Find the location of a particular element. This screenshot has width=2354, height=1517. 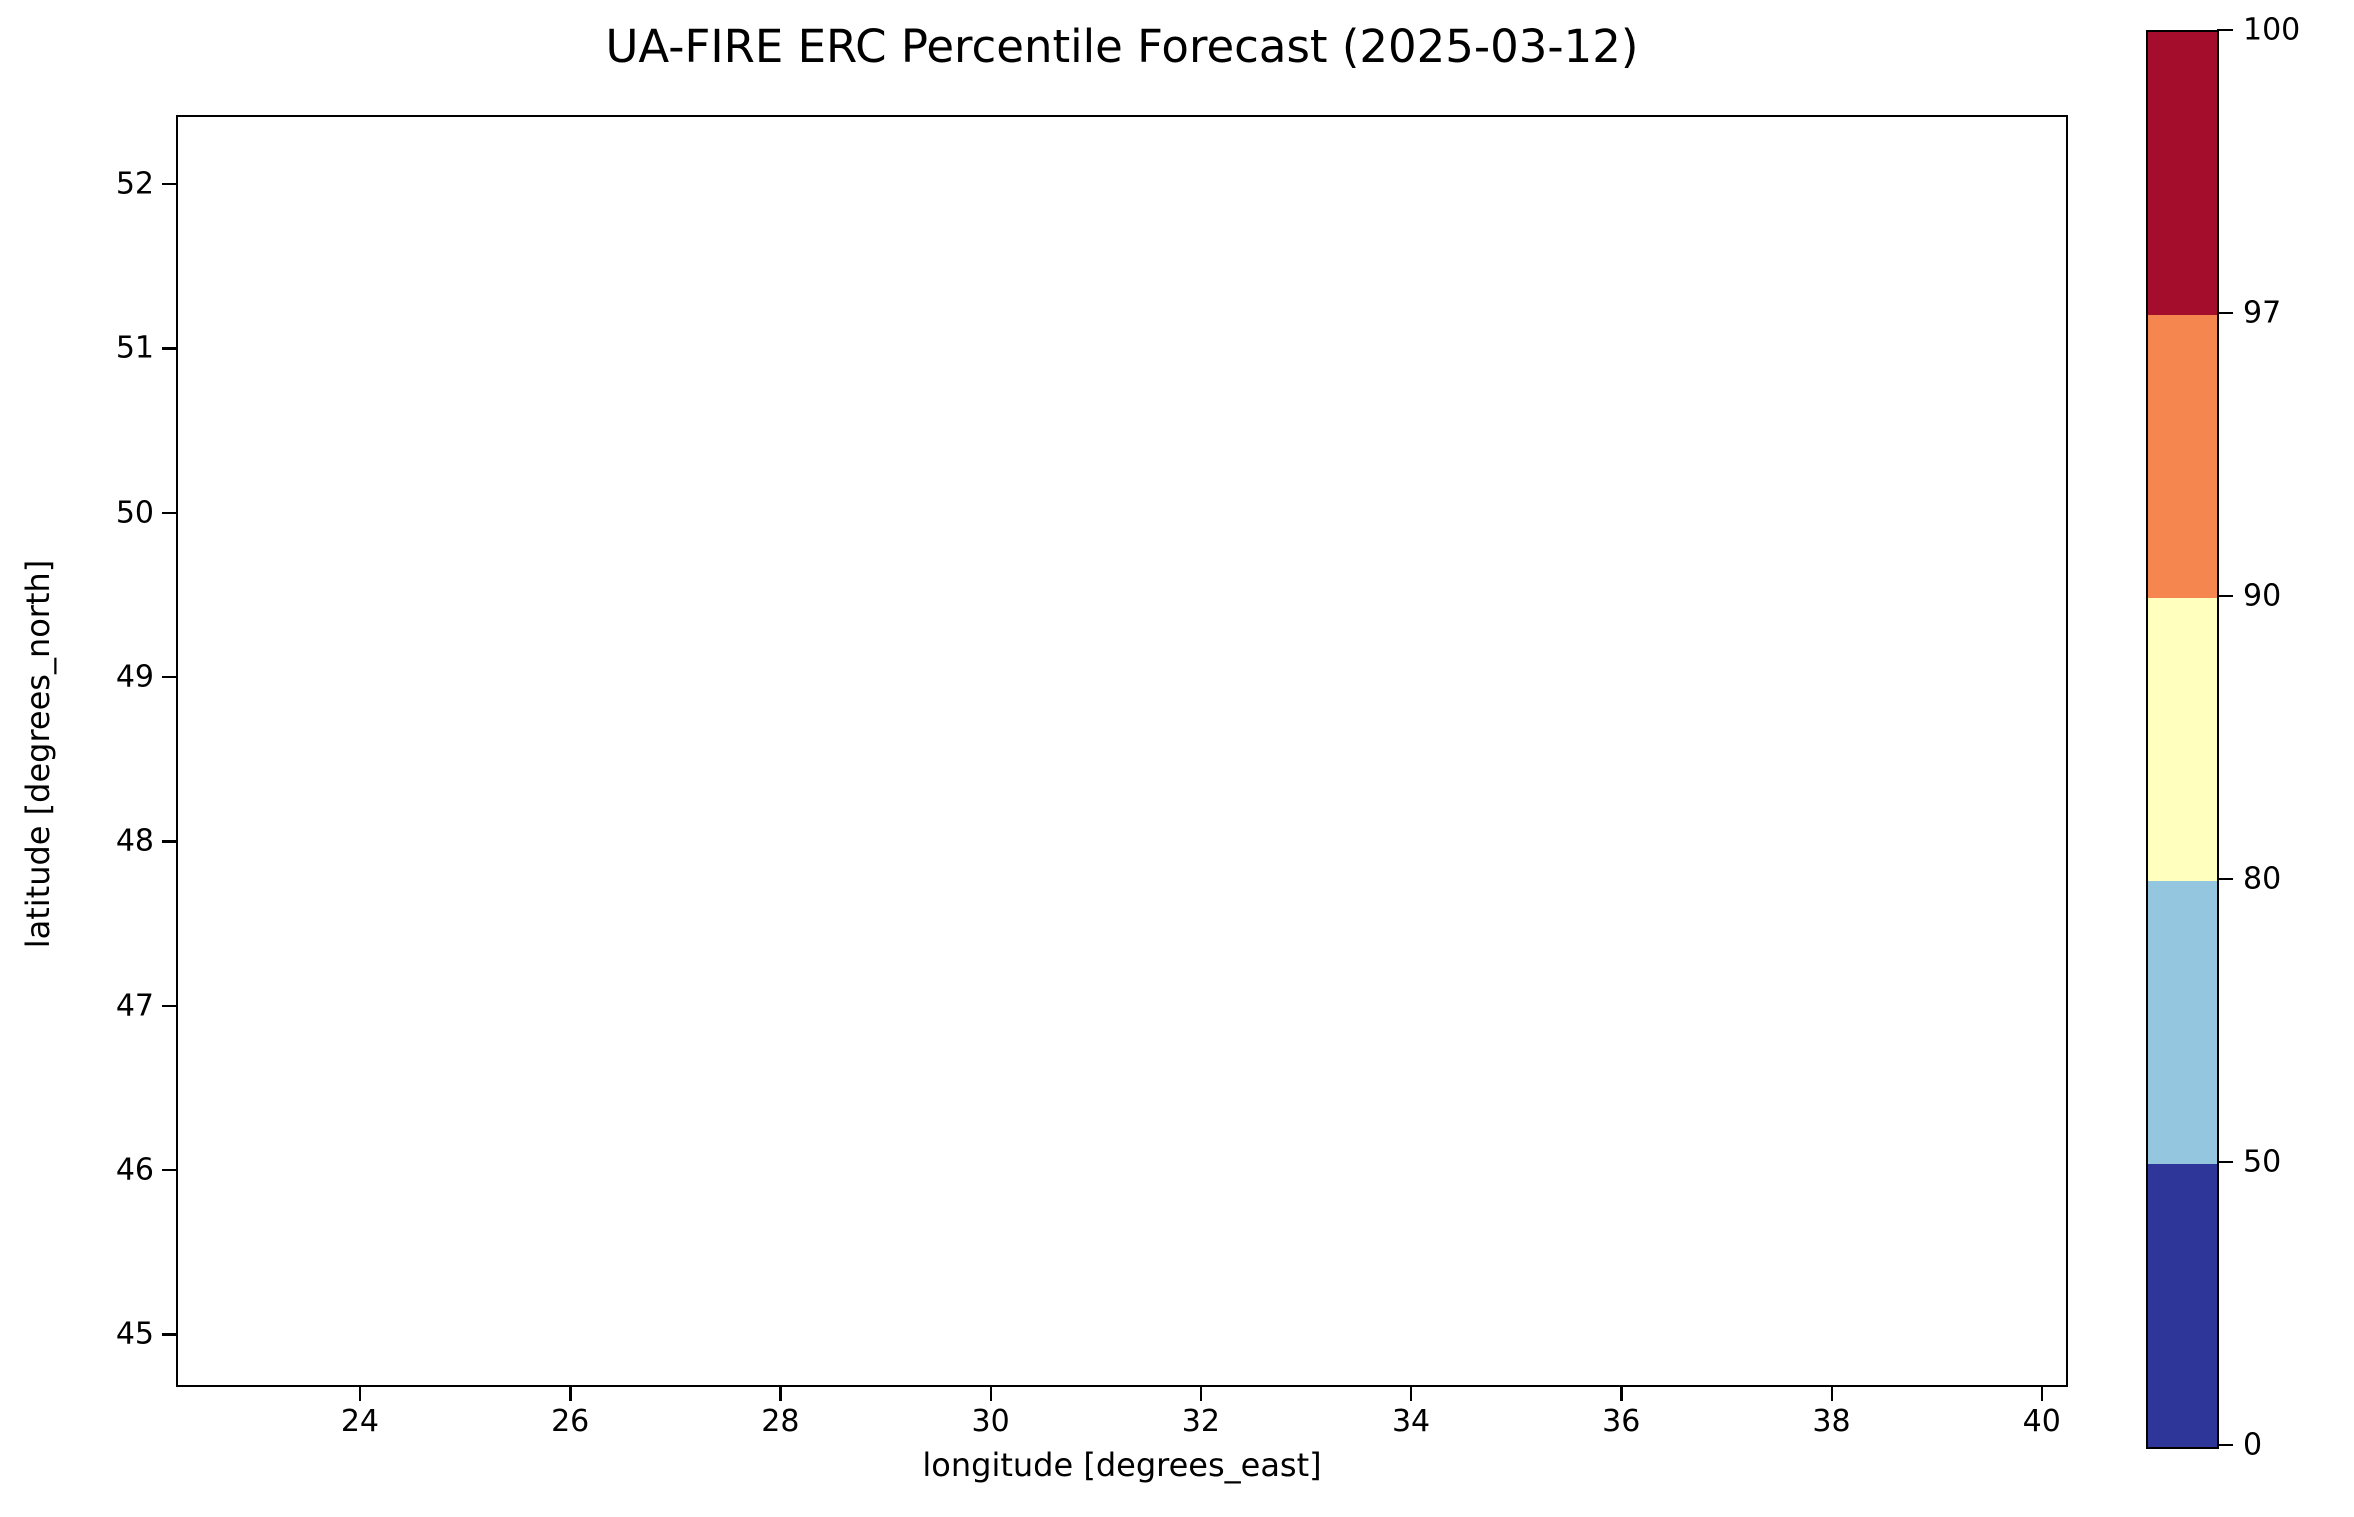

y-tick-label: 48 is located at coordinates (134, 841).